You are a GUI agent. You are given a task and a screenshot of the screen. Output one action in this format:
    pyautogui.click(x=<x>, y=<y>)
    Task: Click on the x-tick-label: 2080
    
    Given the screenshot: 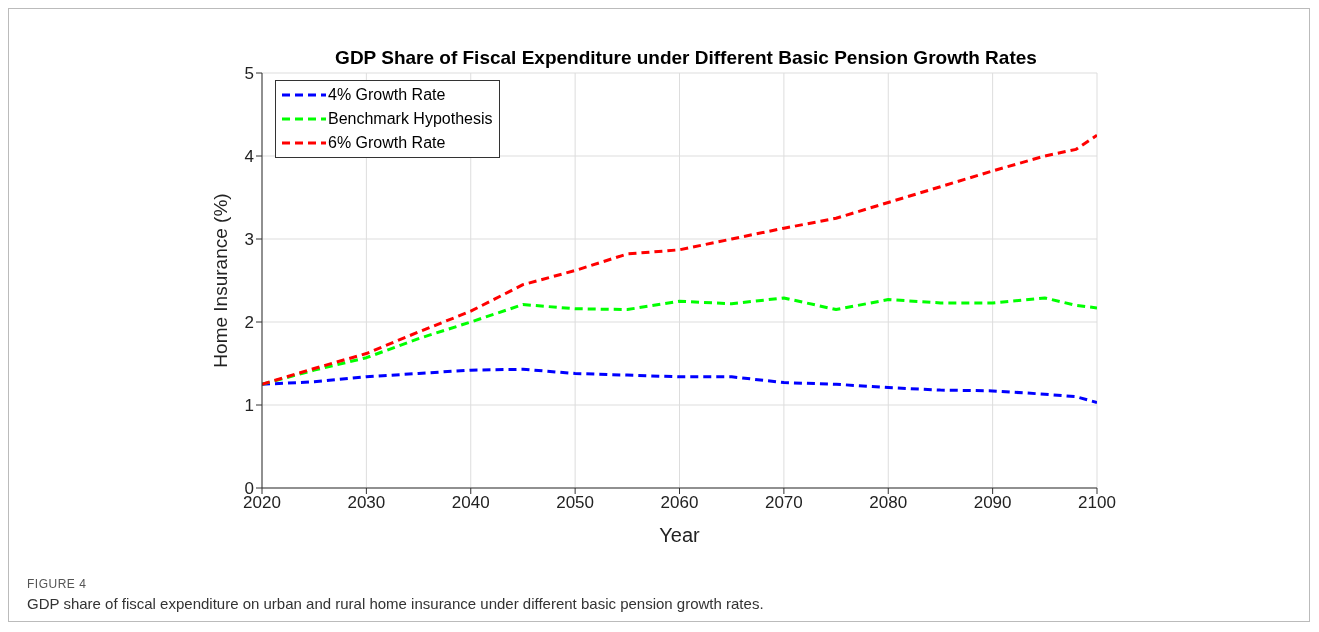 What is the action you would take?
    pyautogui.click(x=888, y=503)
    